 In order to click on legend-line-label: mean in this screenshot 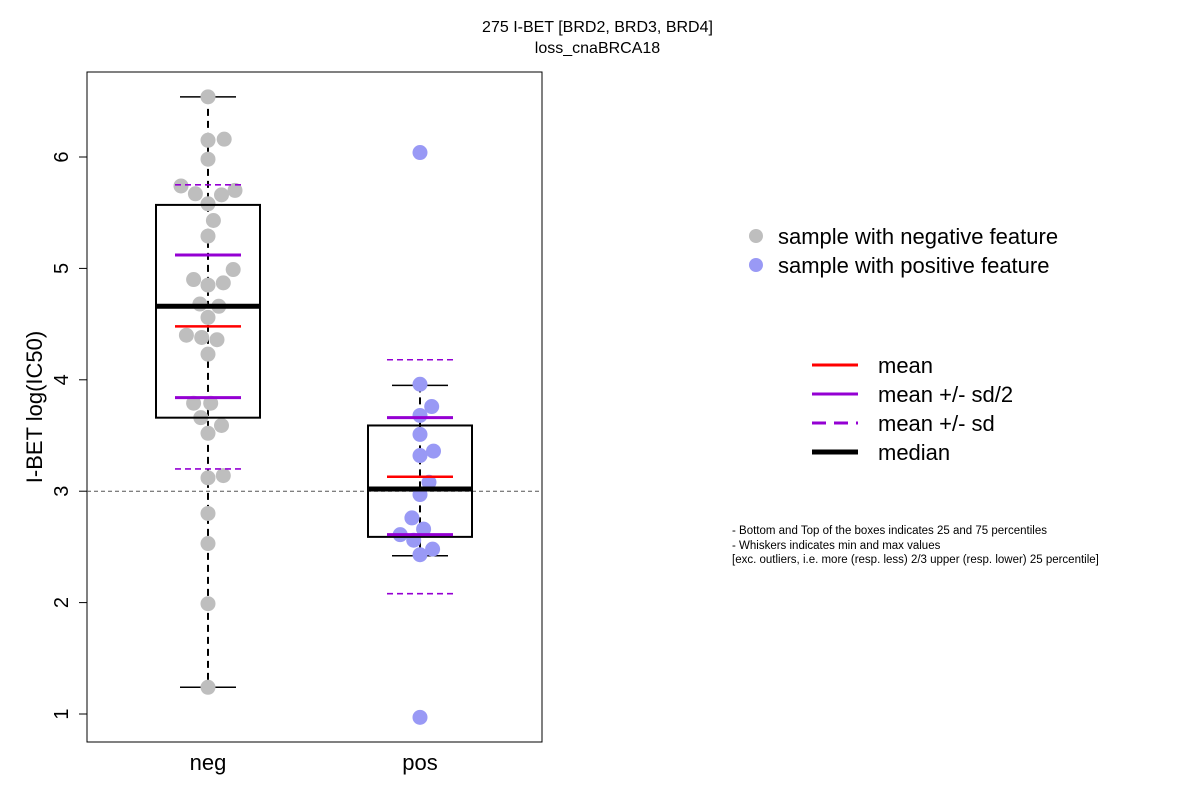, I will do `click(905, 365)`.